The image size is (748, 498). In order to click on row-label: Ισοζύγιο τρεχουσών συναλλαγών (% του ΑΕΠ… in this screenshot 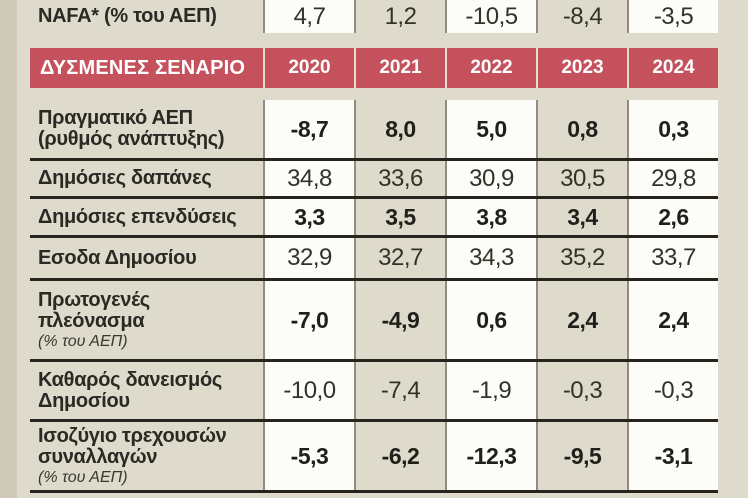, I will do `click(146, 456)`.